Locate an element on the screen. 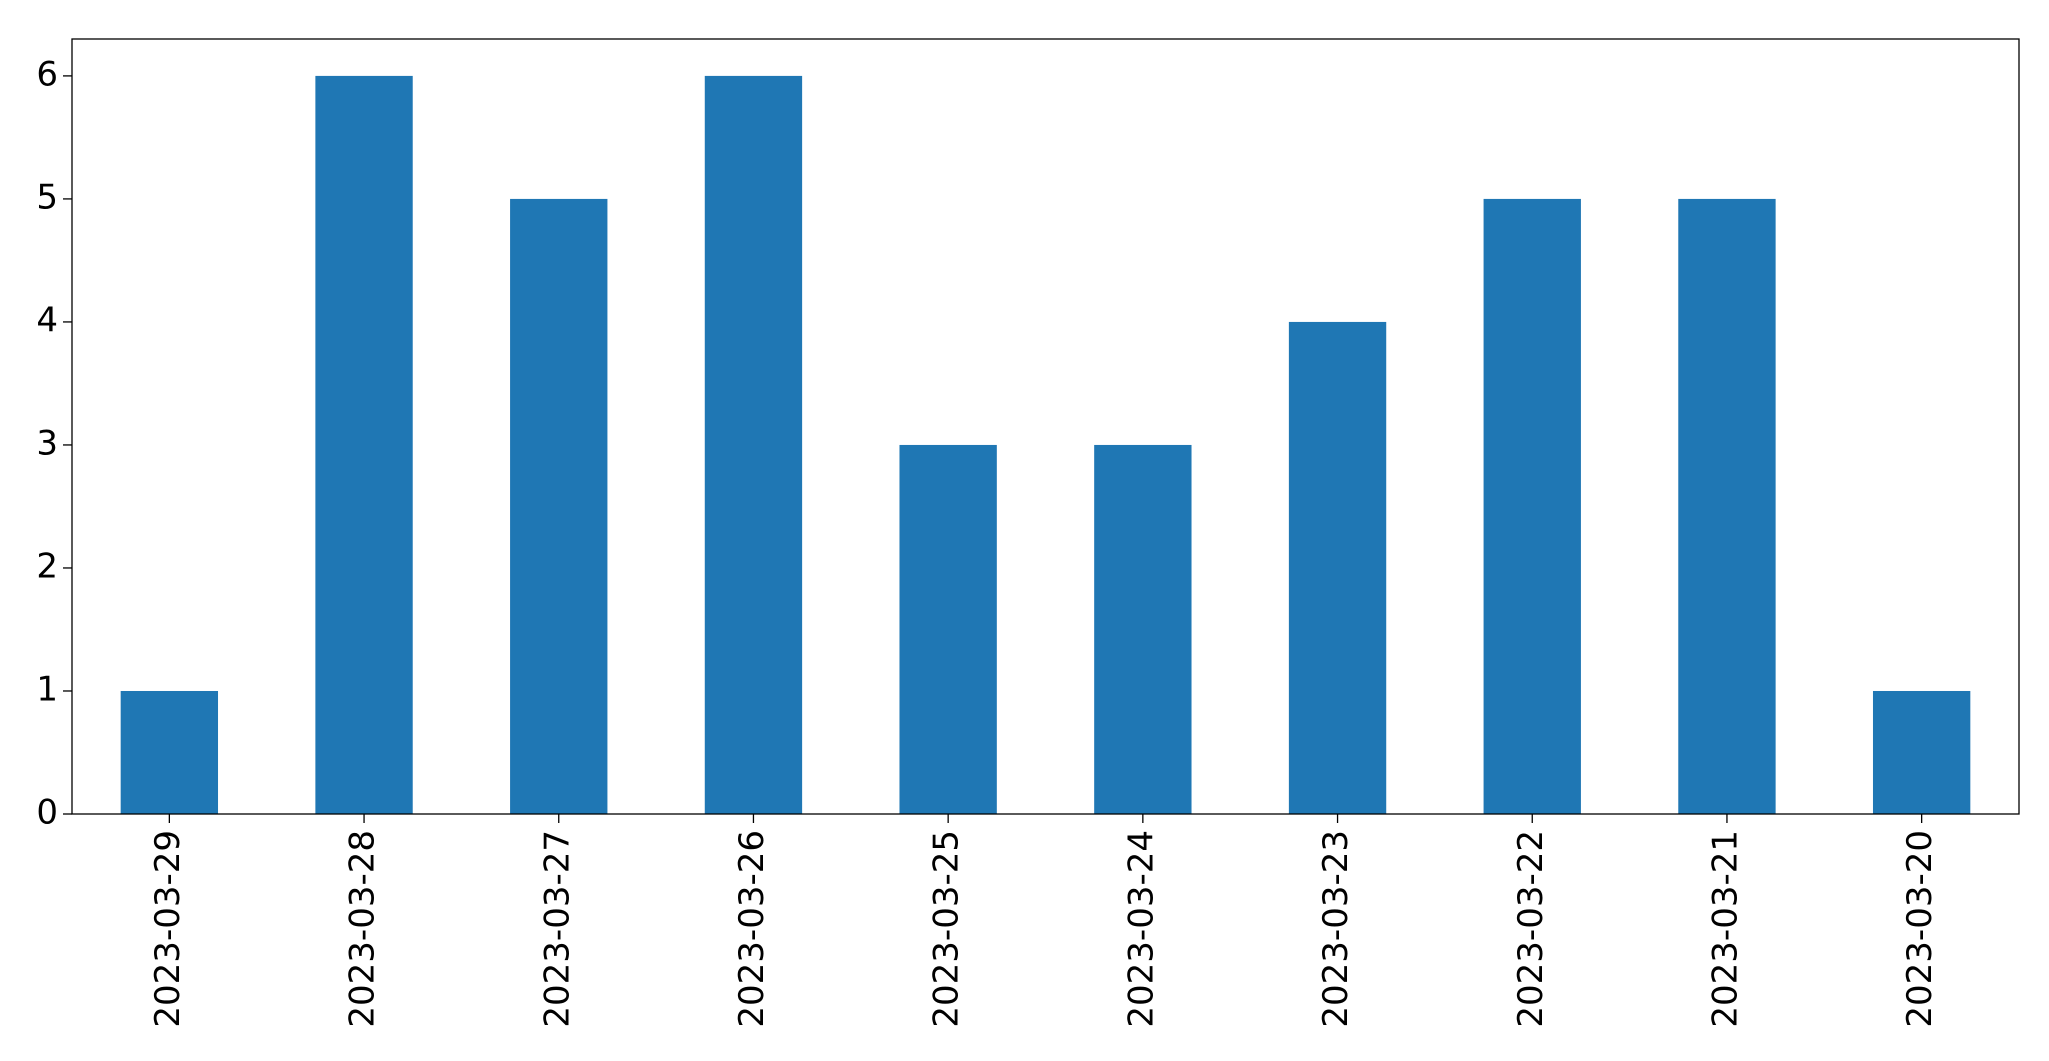  y-tick-label: 3 is located at coordinates (47, 443).